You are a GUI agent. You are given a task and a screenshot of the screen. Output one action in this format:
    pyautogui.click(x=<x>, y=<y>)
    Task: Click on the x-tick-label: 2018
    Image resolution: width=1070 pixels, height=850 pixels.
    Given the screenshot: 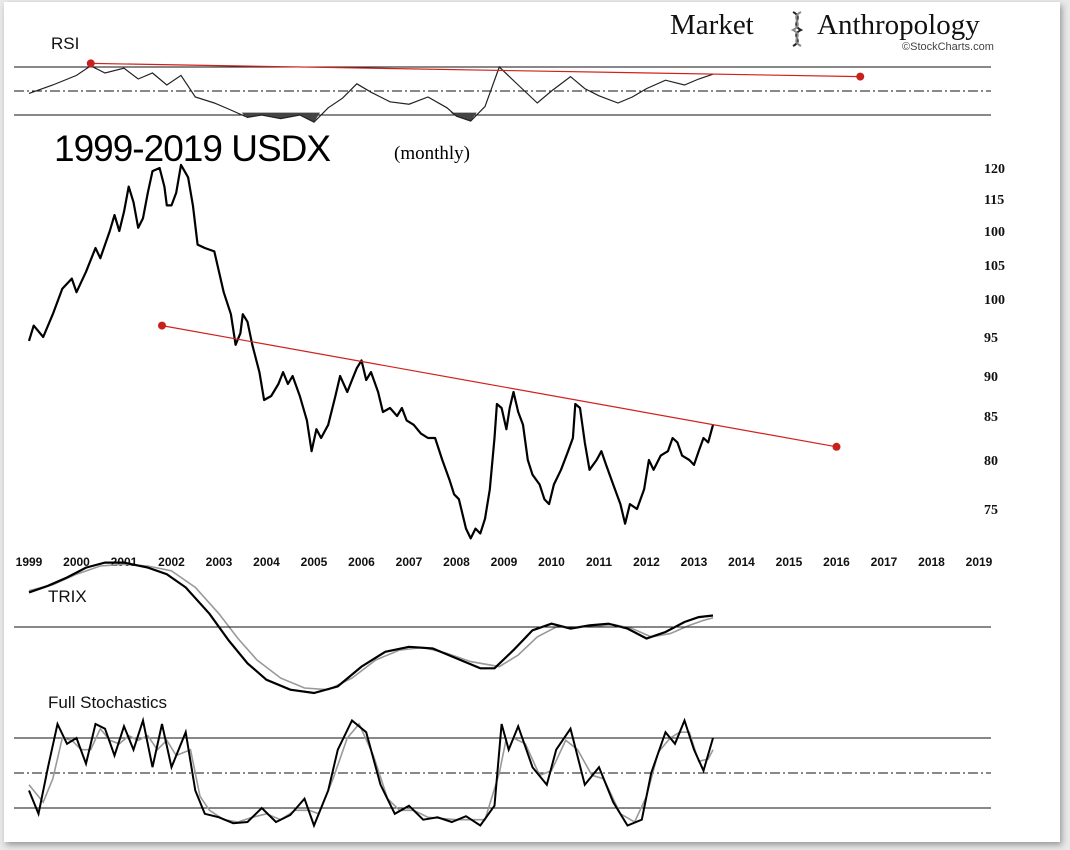 What is the action you would take?
    pyautogui.click(x=931, y=562)
    